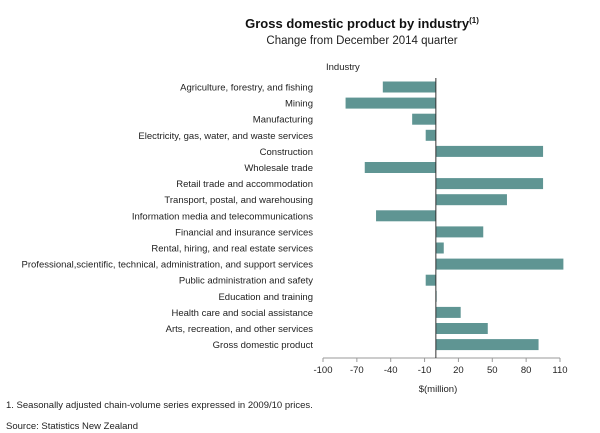 Image resolution: width=600 pixels, height=433 pixels. Describe the element at coordinates (391, 370) in the screenshot. I see `x-tick-label: -40` at that location.